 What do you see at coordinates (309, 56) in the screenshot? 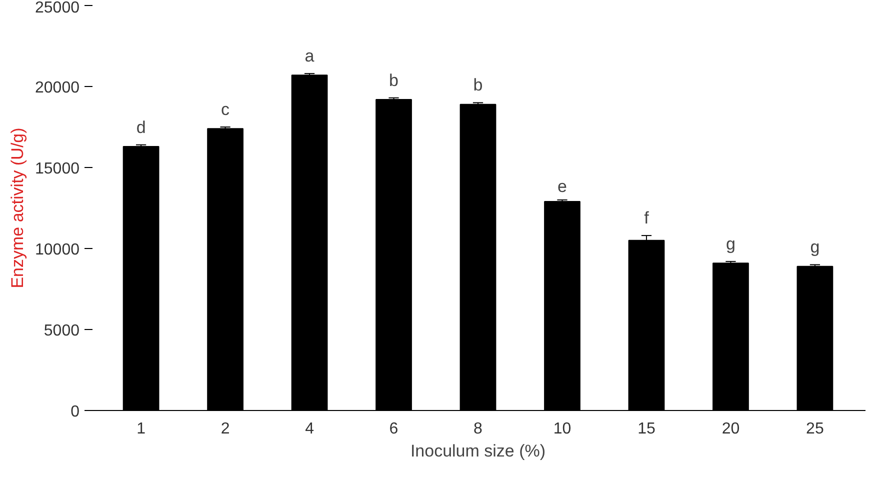
I see `annotation: a` at bounding box center [309, 56].